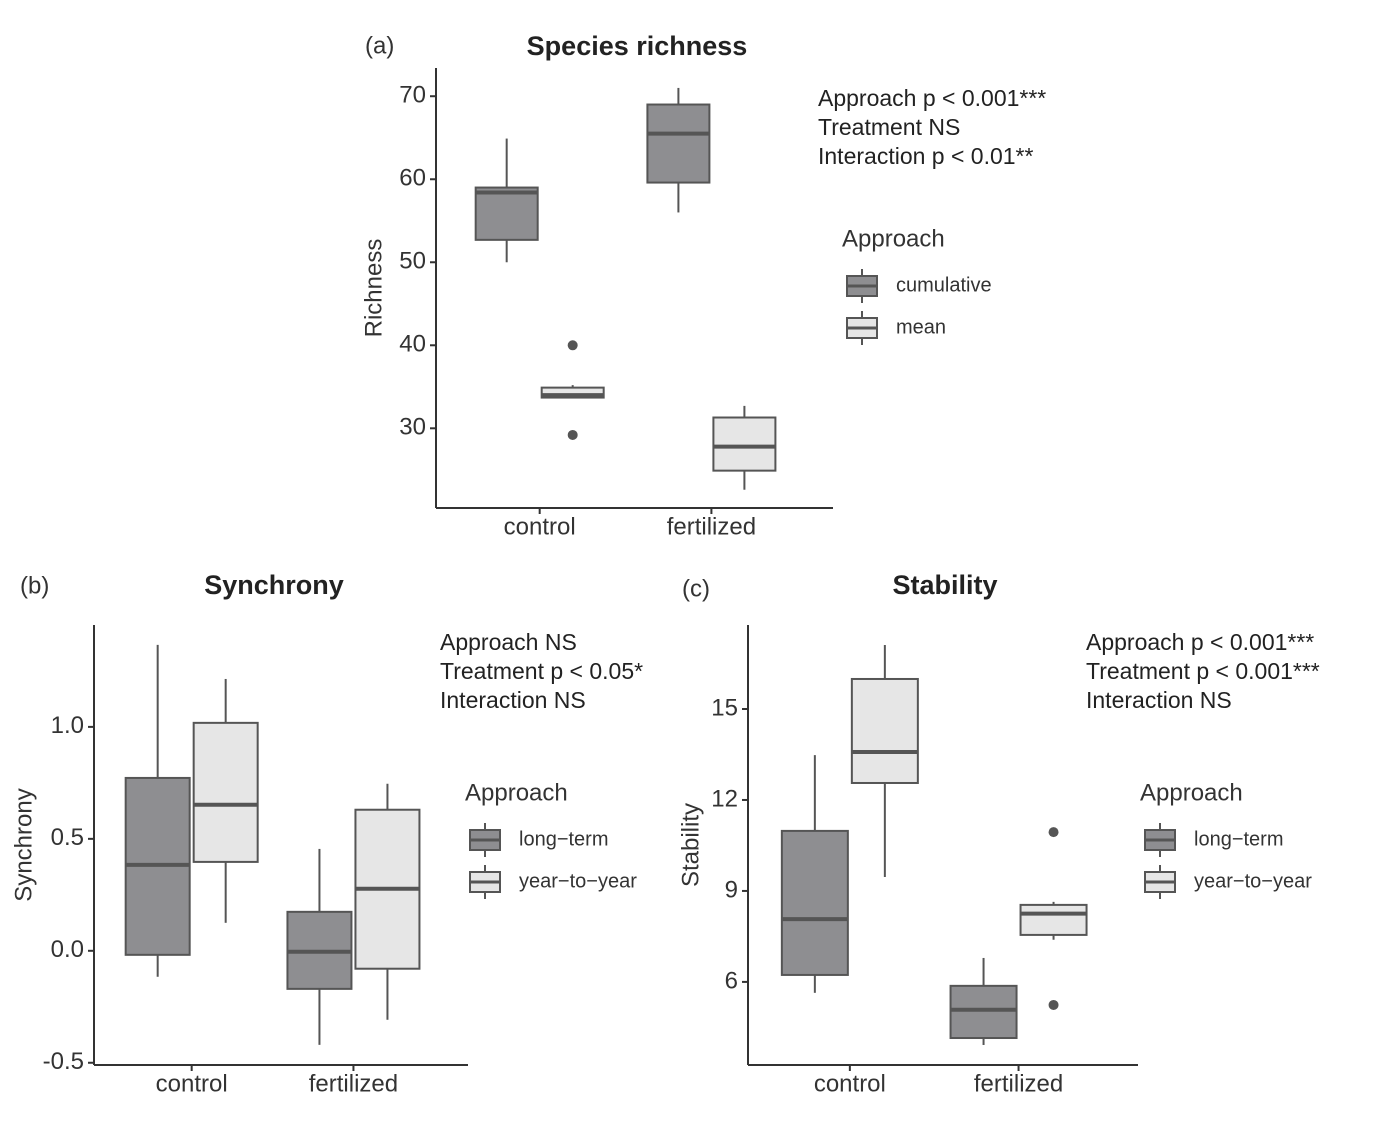  I want to click on y-tick-label: 70, so click(412, 95).